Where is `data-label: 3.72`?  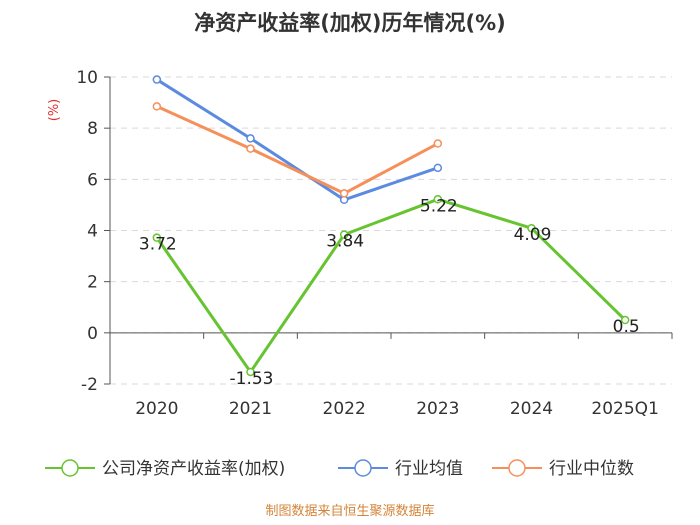
data-label: 3.72 is located at coordinates (158, 245).